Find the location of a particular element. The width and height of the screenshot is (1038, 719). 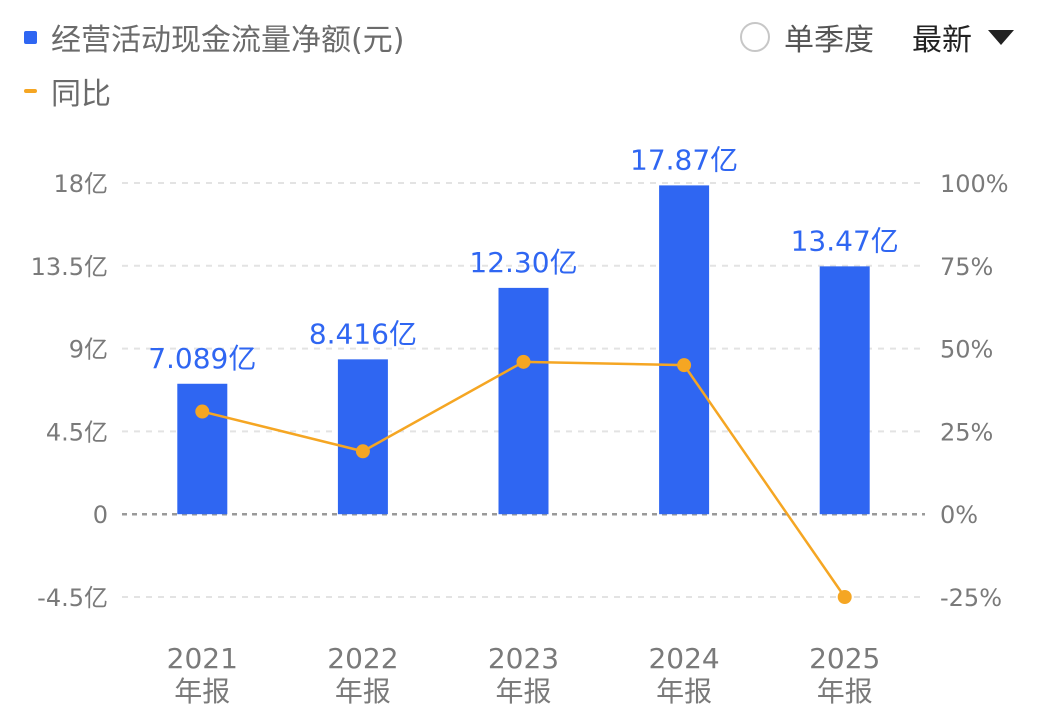

legend-bar-label: 经营活动现金流量净额(元) is located at coordinates (228, 40).